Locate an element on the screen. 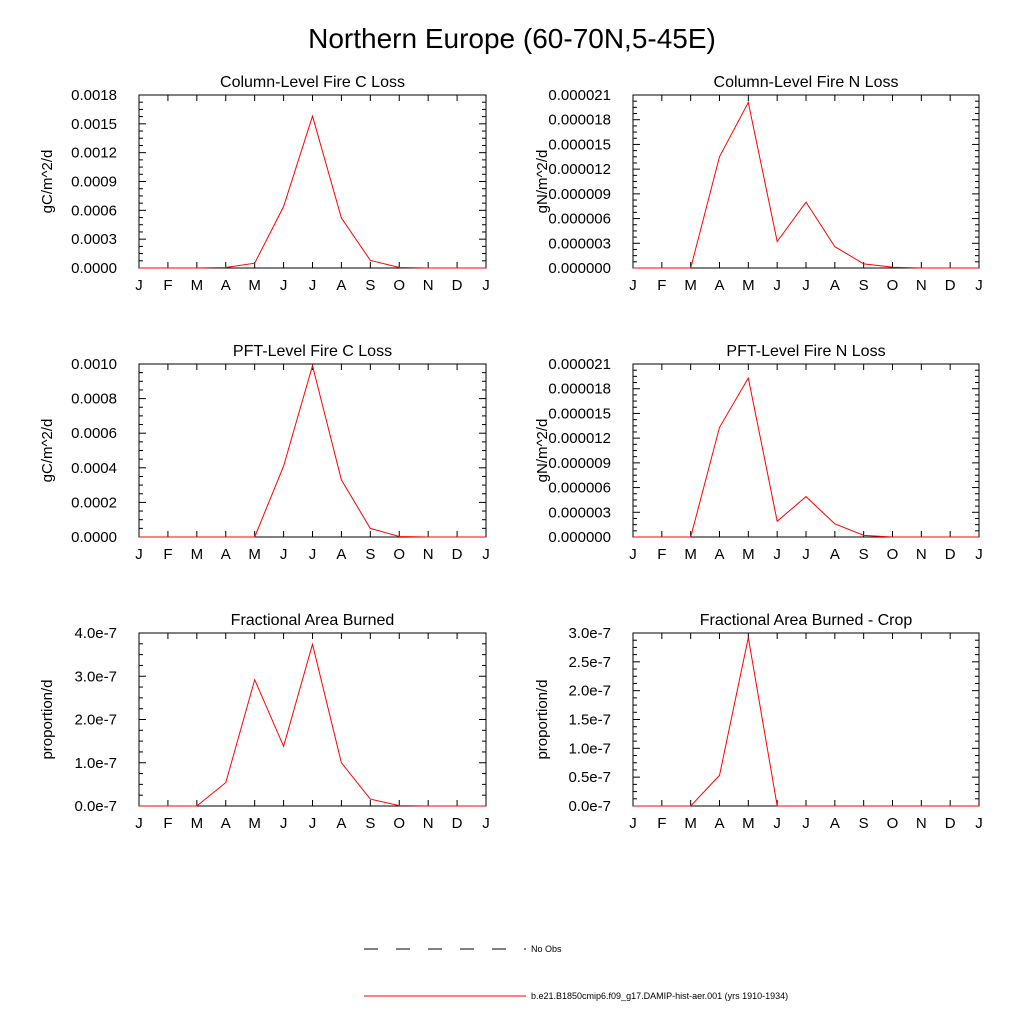 This screenshot has height=1024, width=1024. chart-title: Column-Level Fire N Loss is located at coordinates (806, 82).